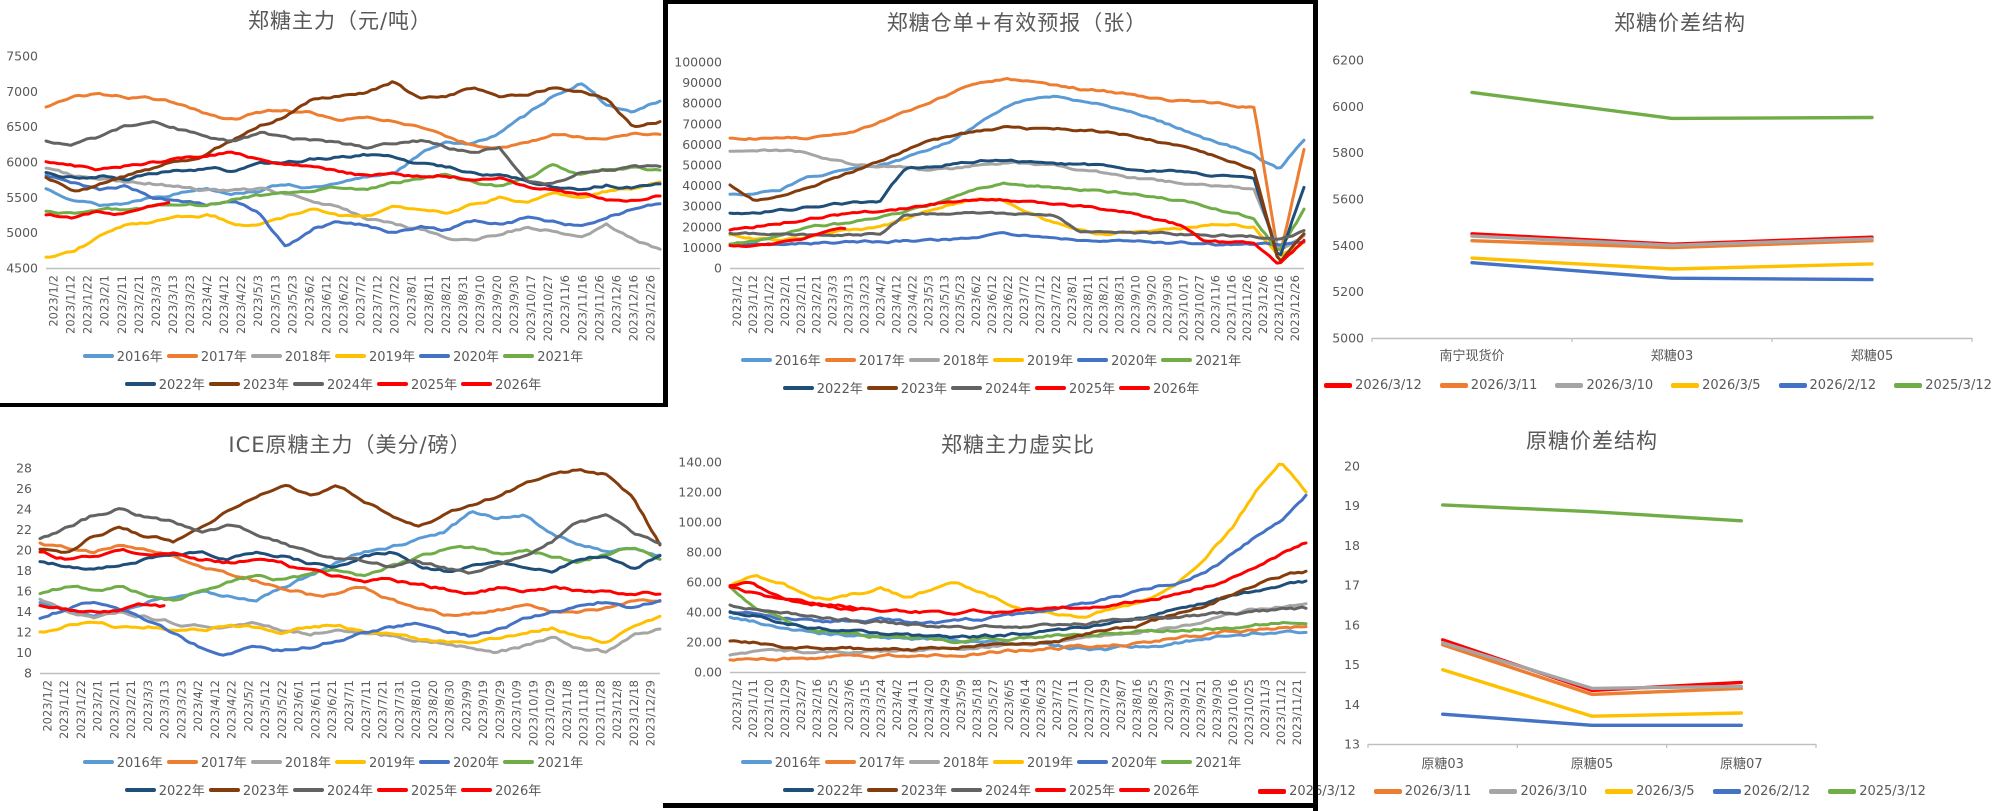 This screenshot has height=811, width=2000. I want to click on legend-label: 2026/3/5, so click(1731, 385).